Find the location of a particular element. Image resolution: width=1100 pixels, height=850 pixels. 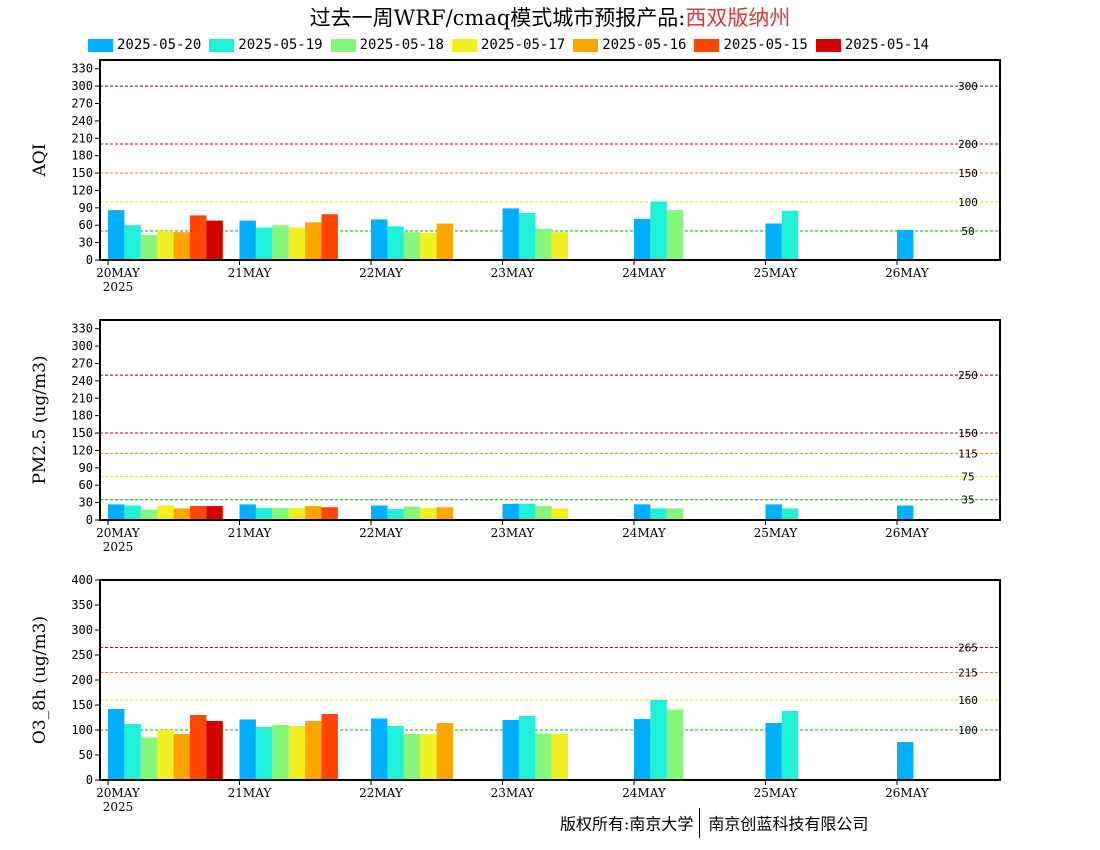

y-tick-label: 30 is located at coordinates (86, 243).